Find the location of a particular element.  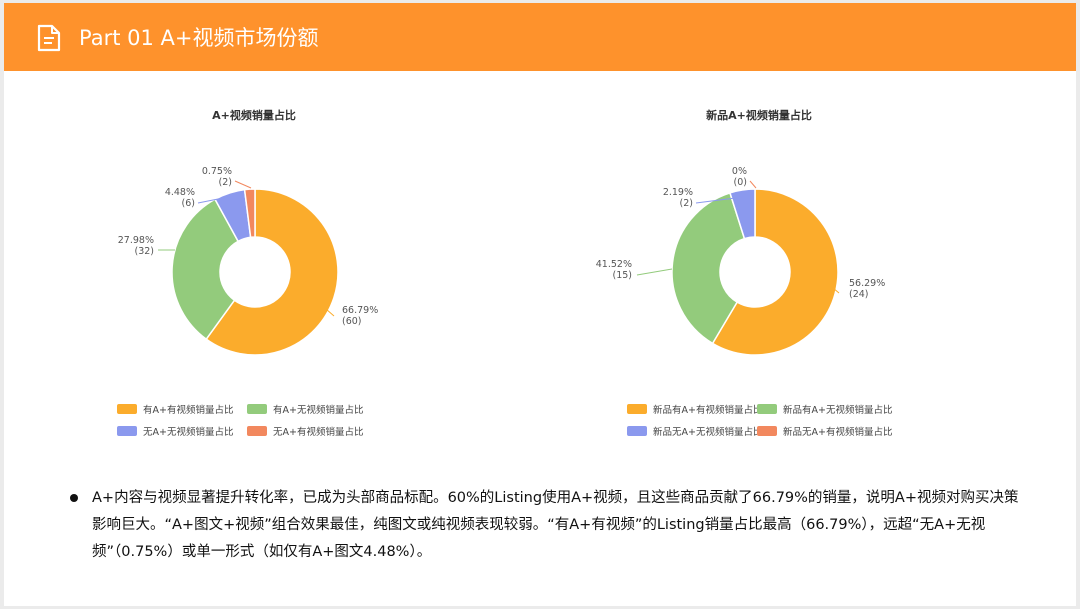

chart-1-count-label-1: (60) is located at coordinates (352, 321).